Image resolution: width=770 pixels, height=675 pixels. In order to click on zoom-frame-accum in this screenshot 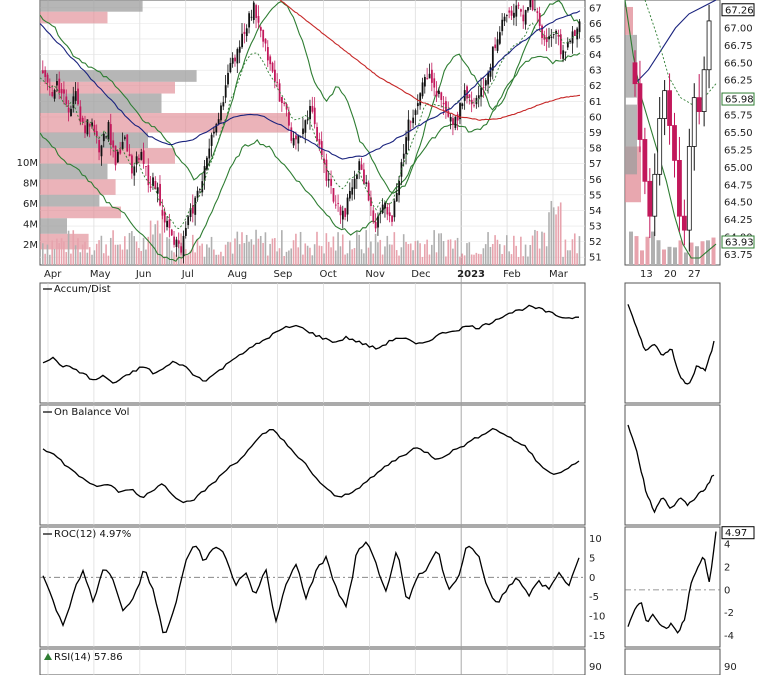, I will do `click(672, 343)`.